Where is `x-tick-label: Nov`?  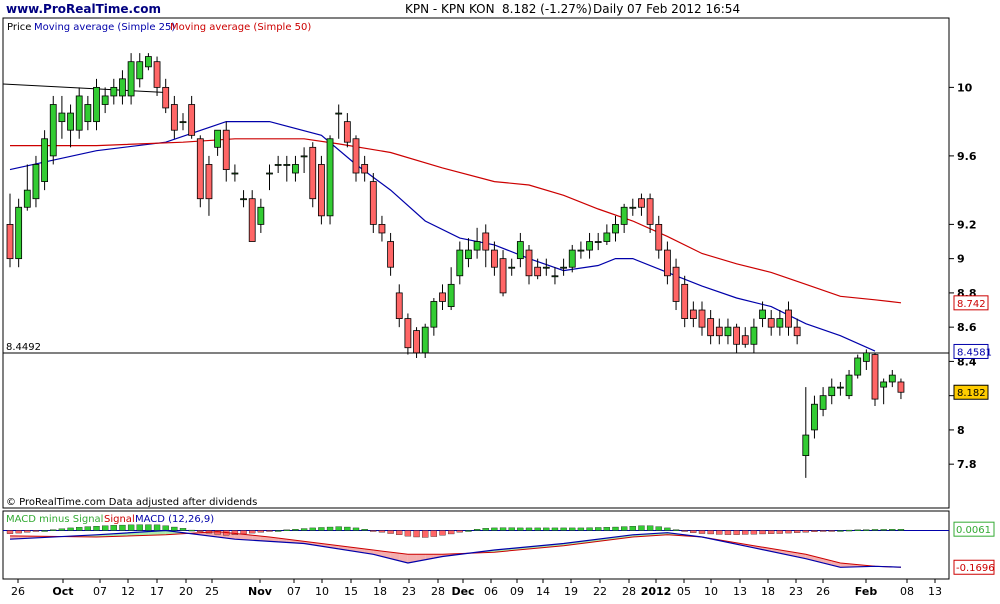 x-tick-label: Nov is located at coordinates (260, 591).